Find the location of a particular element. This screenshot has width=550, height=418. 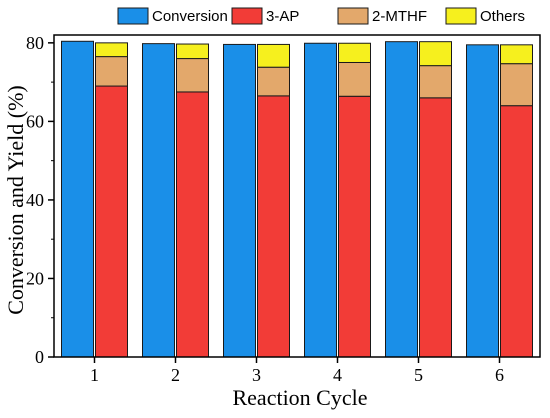

legend-swatch-conversion is located at coordinates (133, 16).